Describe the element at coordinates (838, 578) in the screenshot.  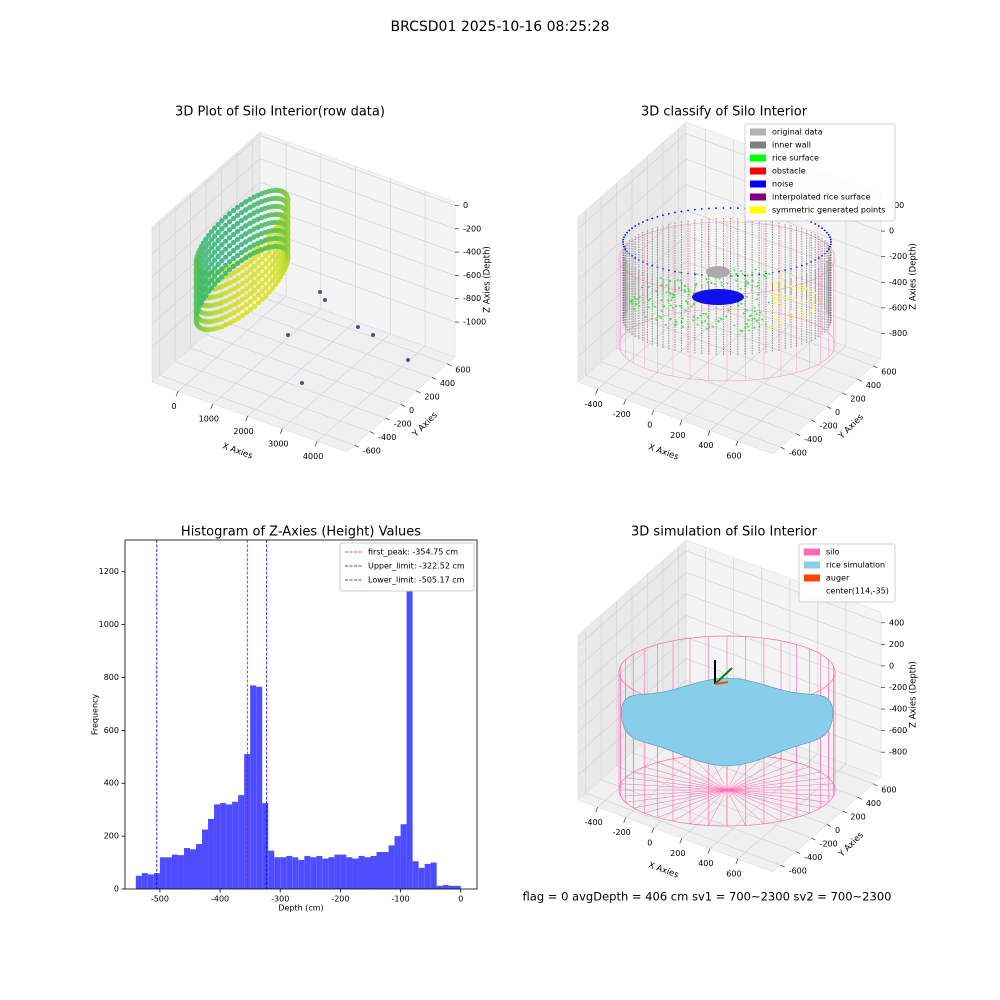
I see `legend-label: auger` at that location.